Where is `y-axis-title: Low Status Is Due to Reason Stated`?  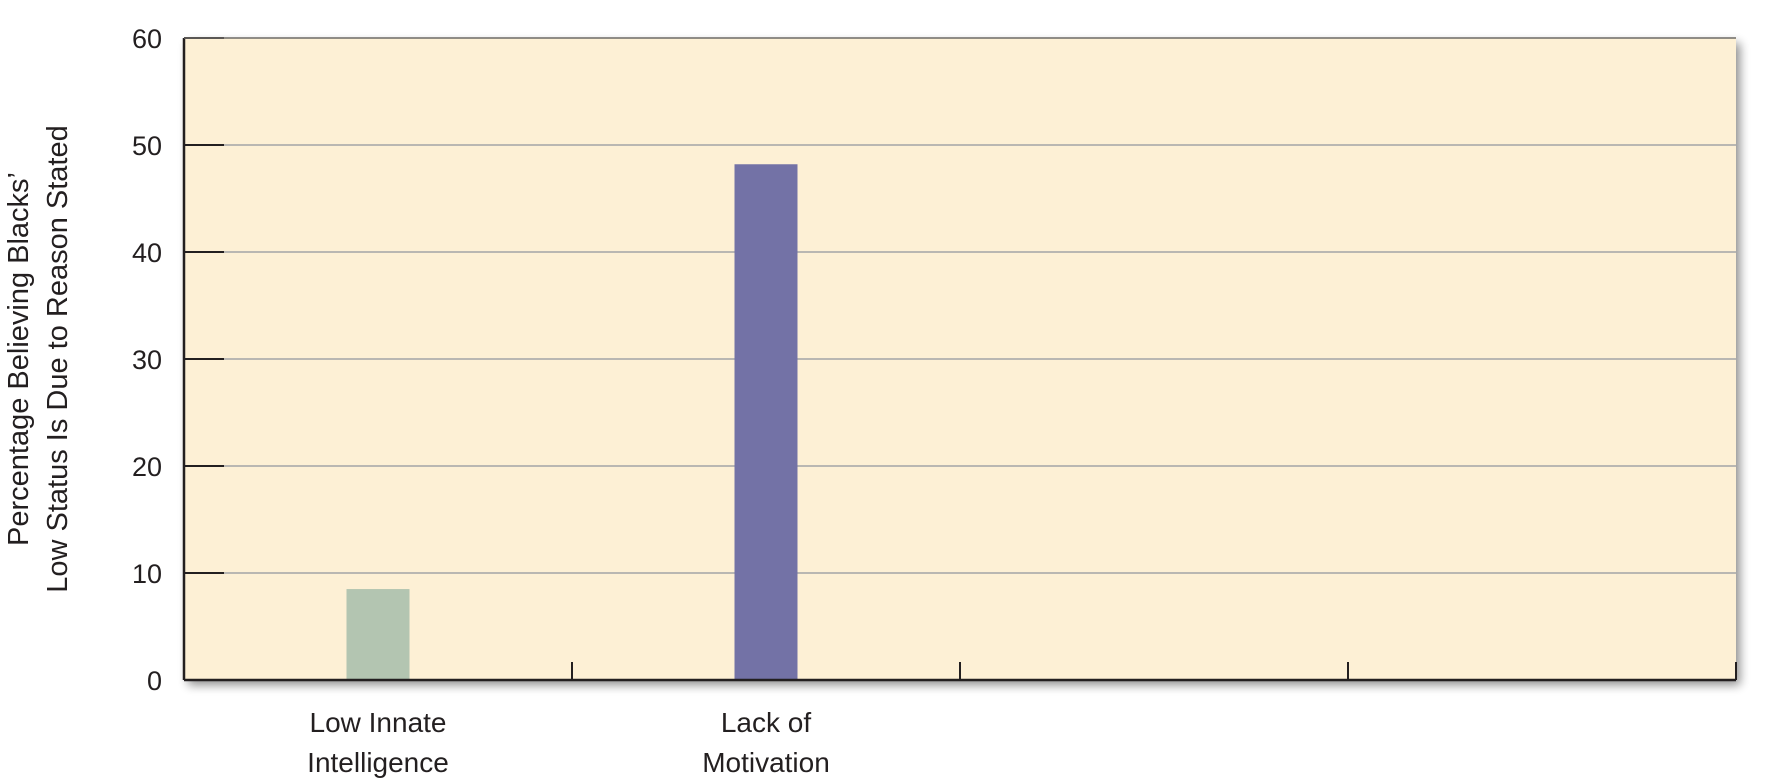
y-axis-title: Low Status Is Due to Reason Stated is located at coordinates (58, 359).